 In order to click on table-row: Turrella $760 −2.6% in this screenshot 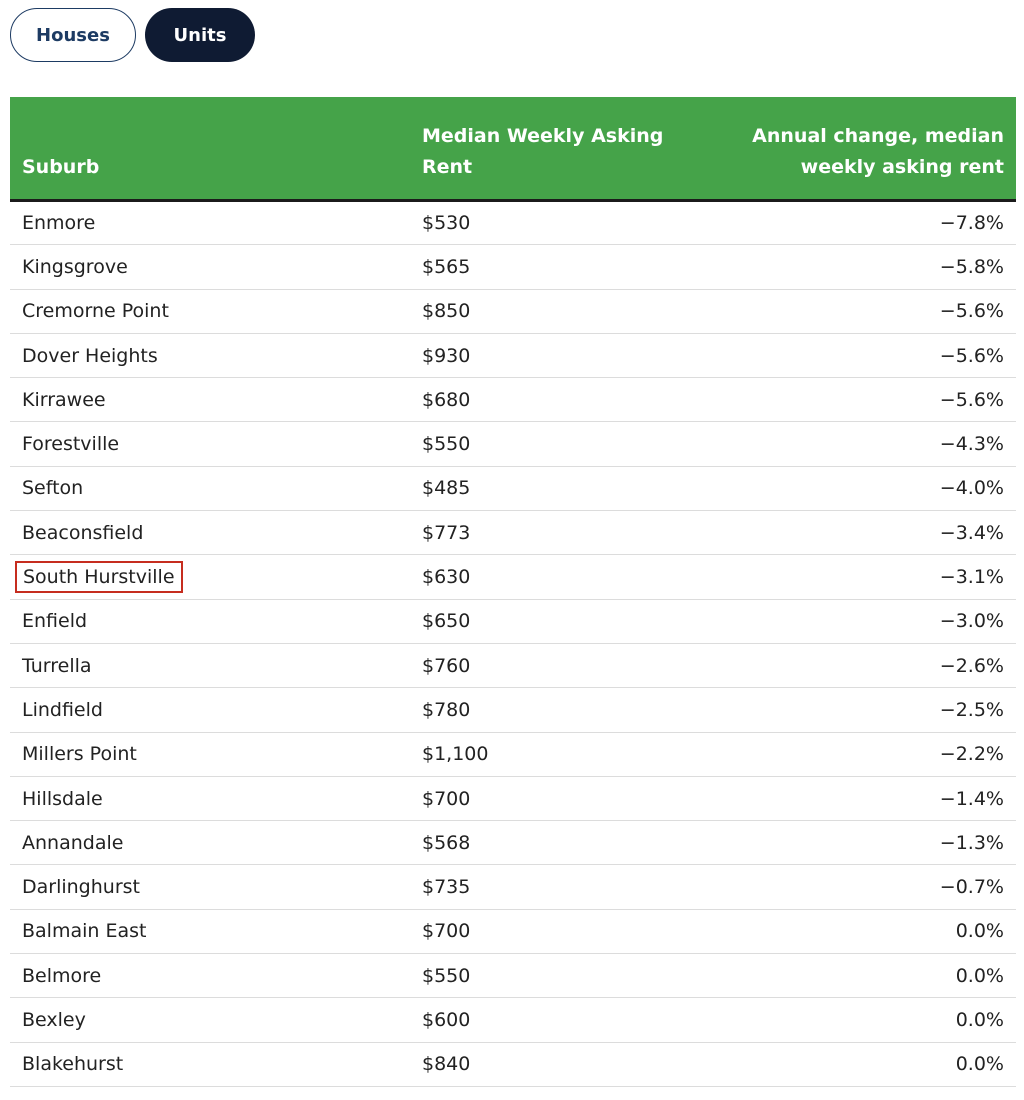, I will do `click(513, 666)`.